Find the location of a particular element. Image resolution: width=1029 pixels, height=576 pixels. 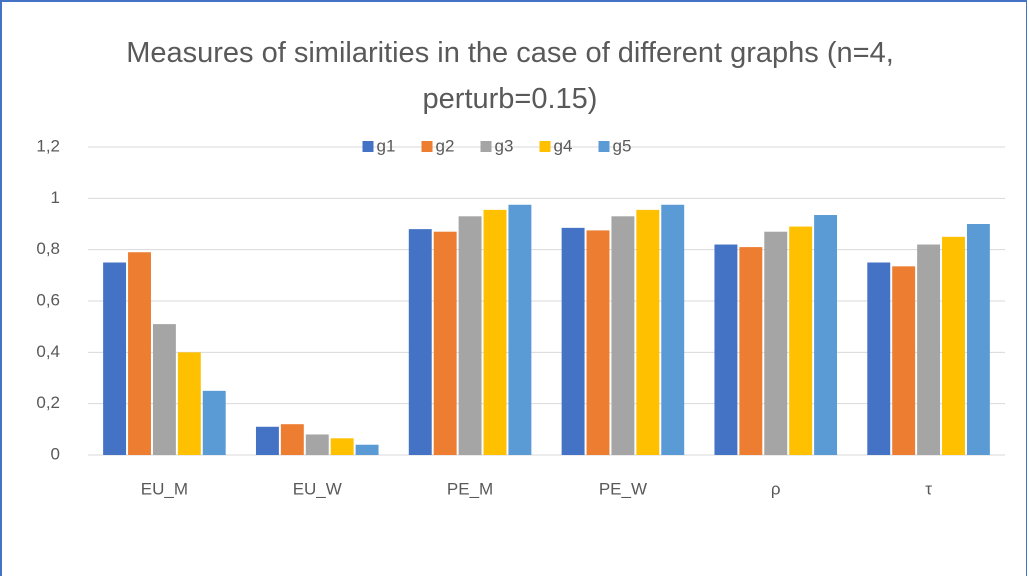

legend-label: g1 is located at coordinates (386, 145).